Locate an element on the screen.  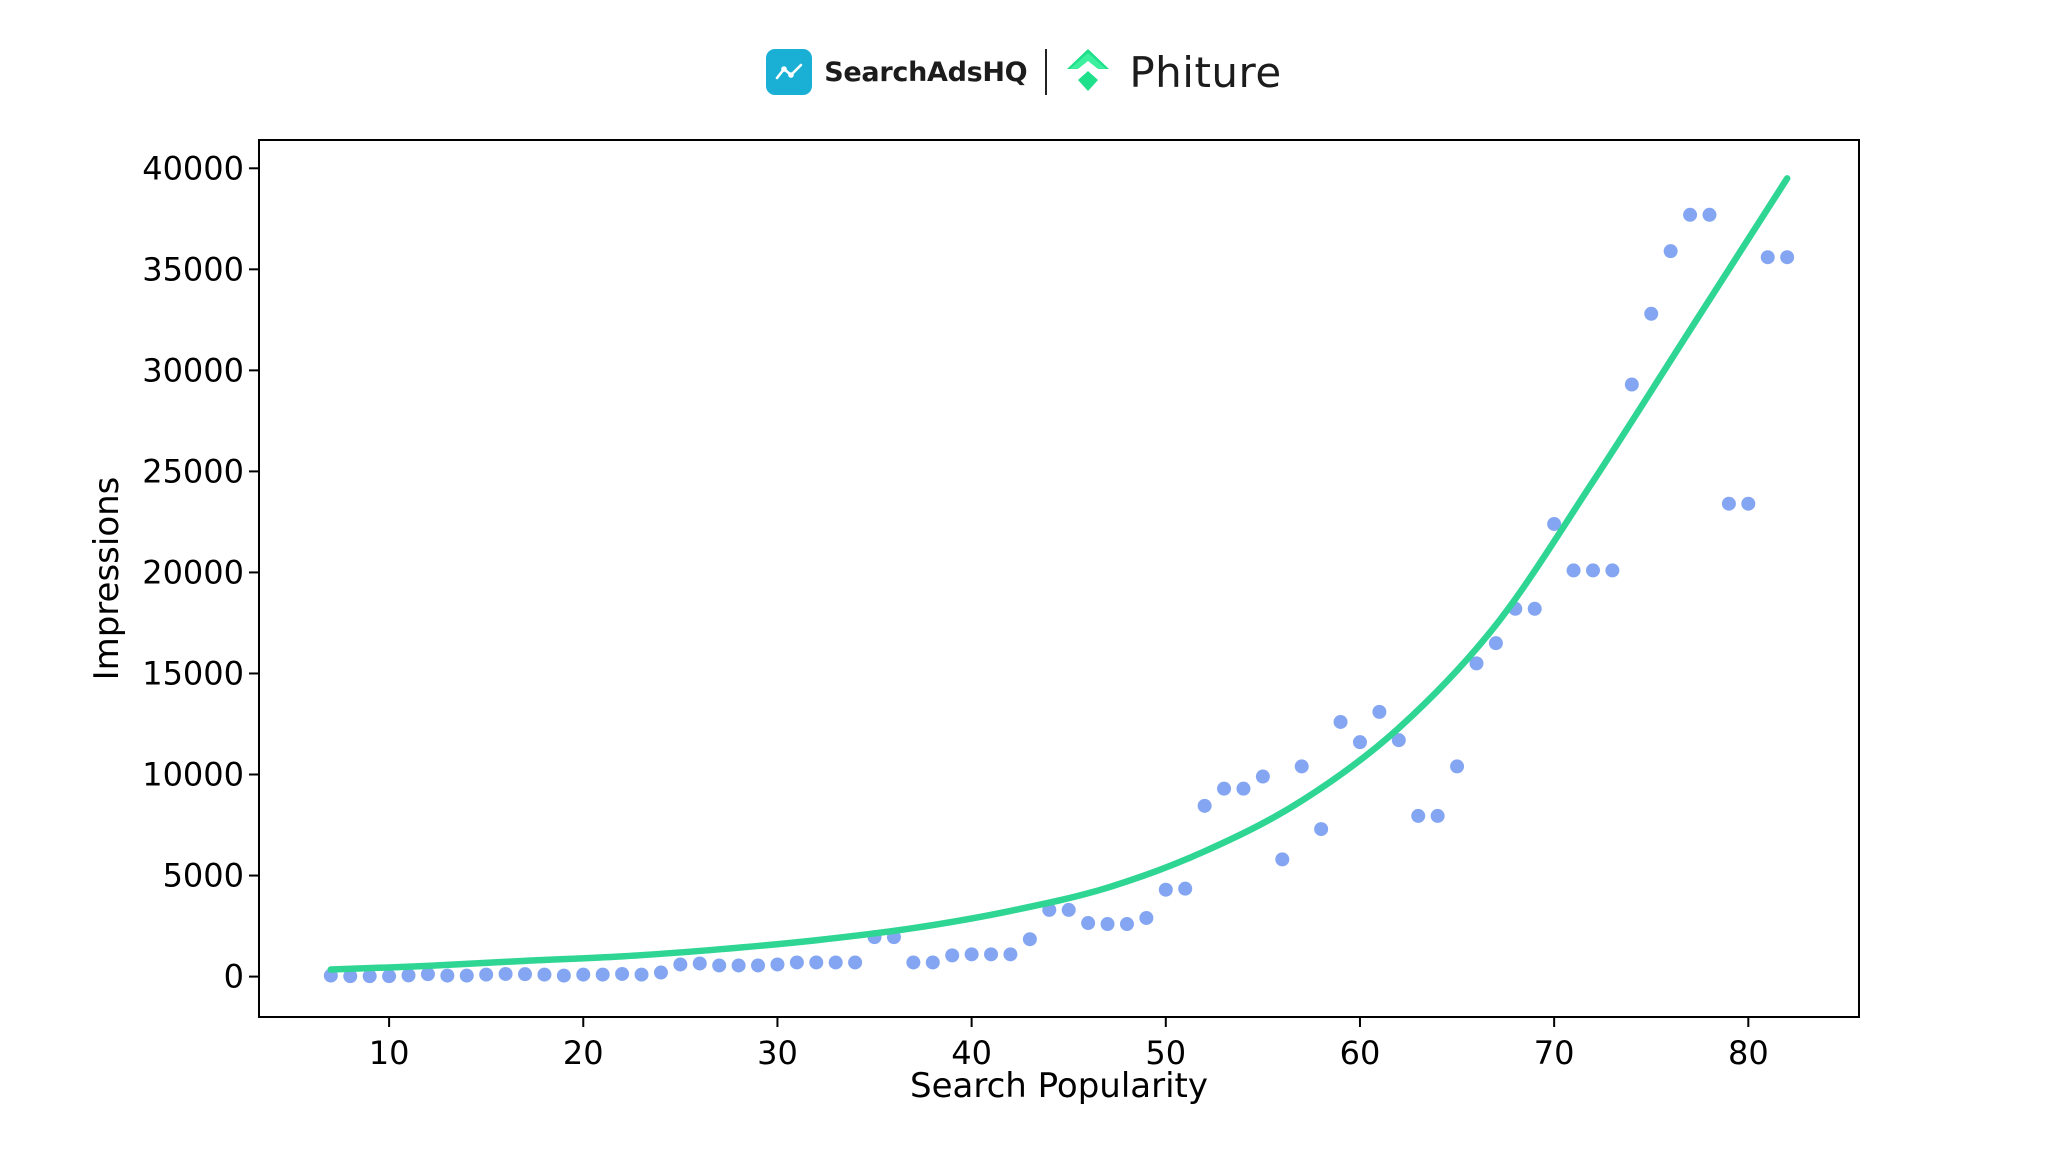
y-tick-label: 10000 is located at coordinates (193, 775).